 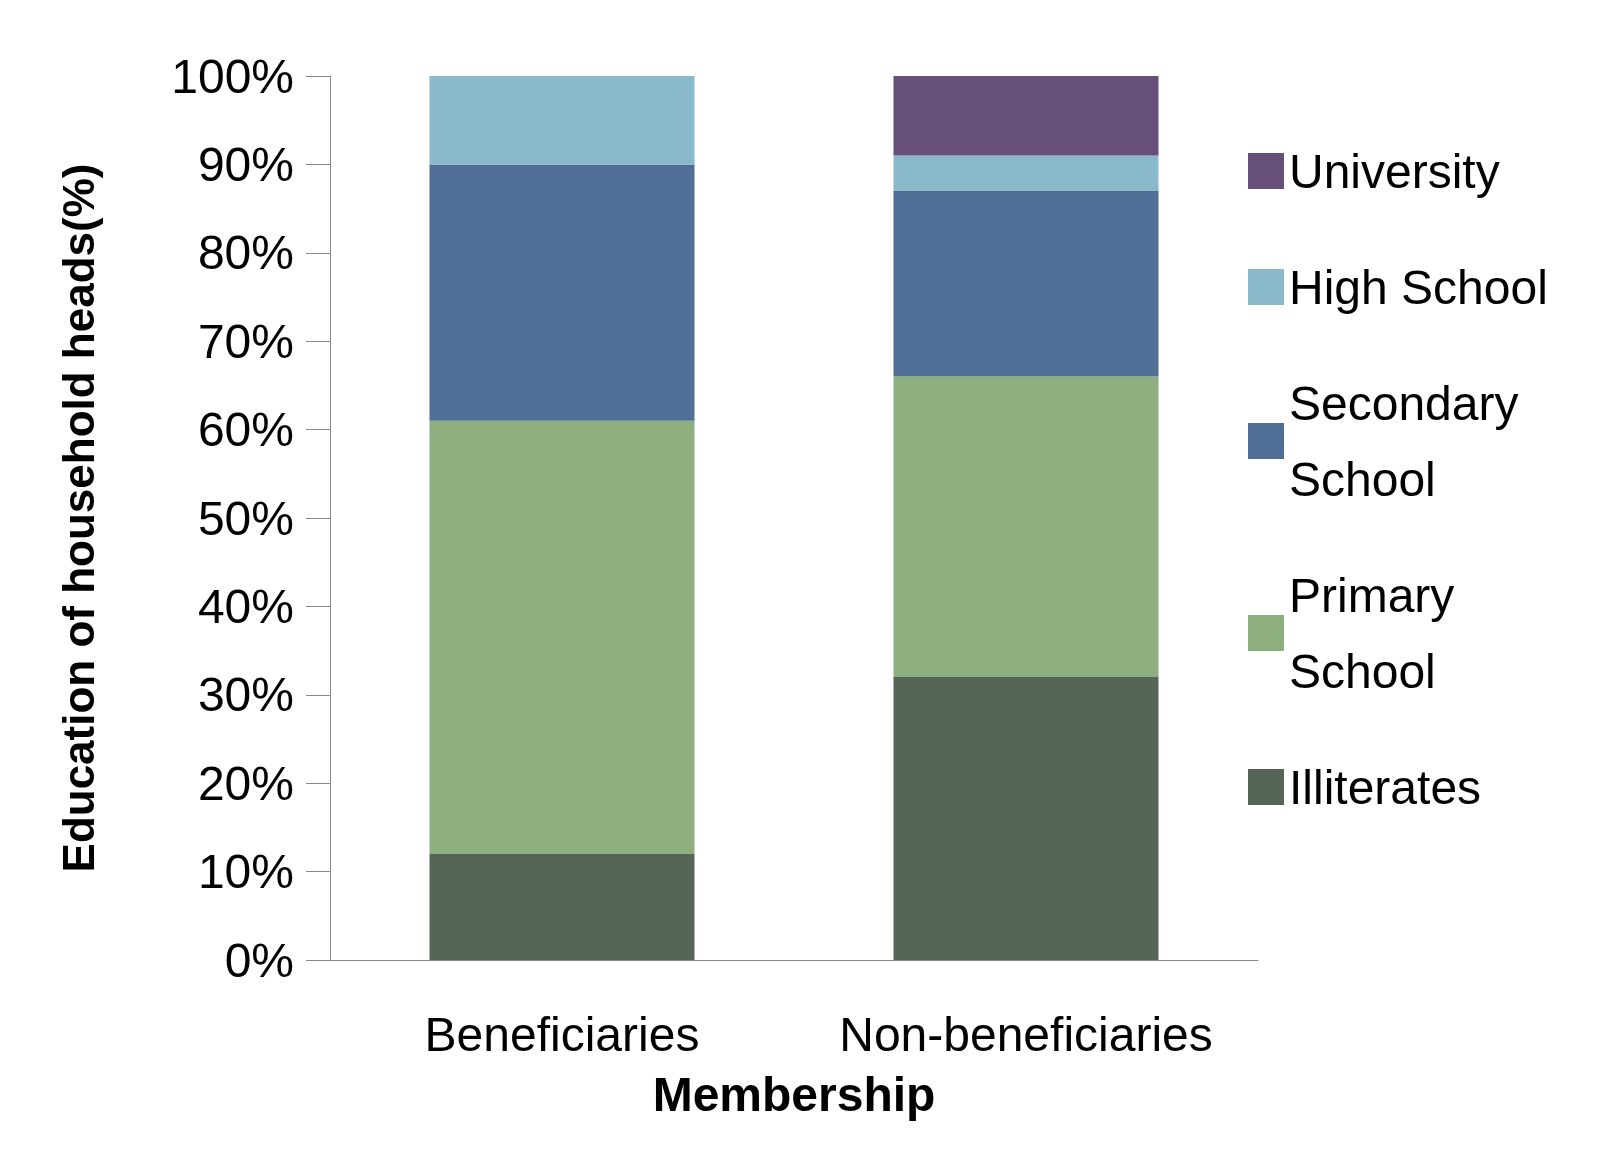 I want to click on y-tick-label: 70%, so click(x=245, y=341).